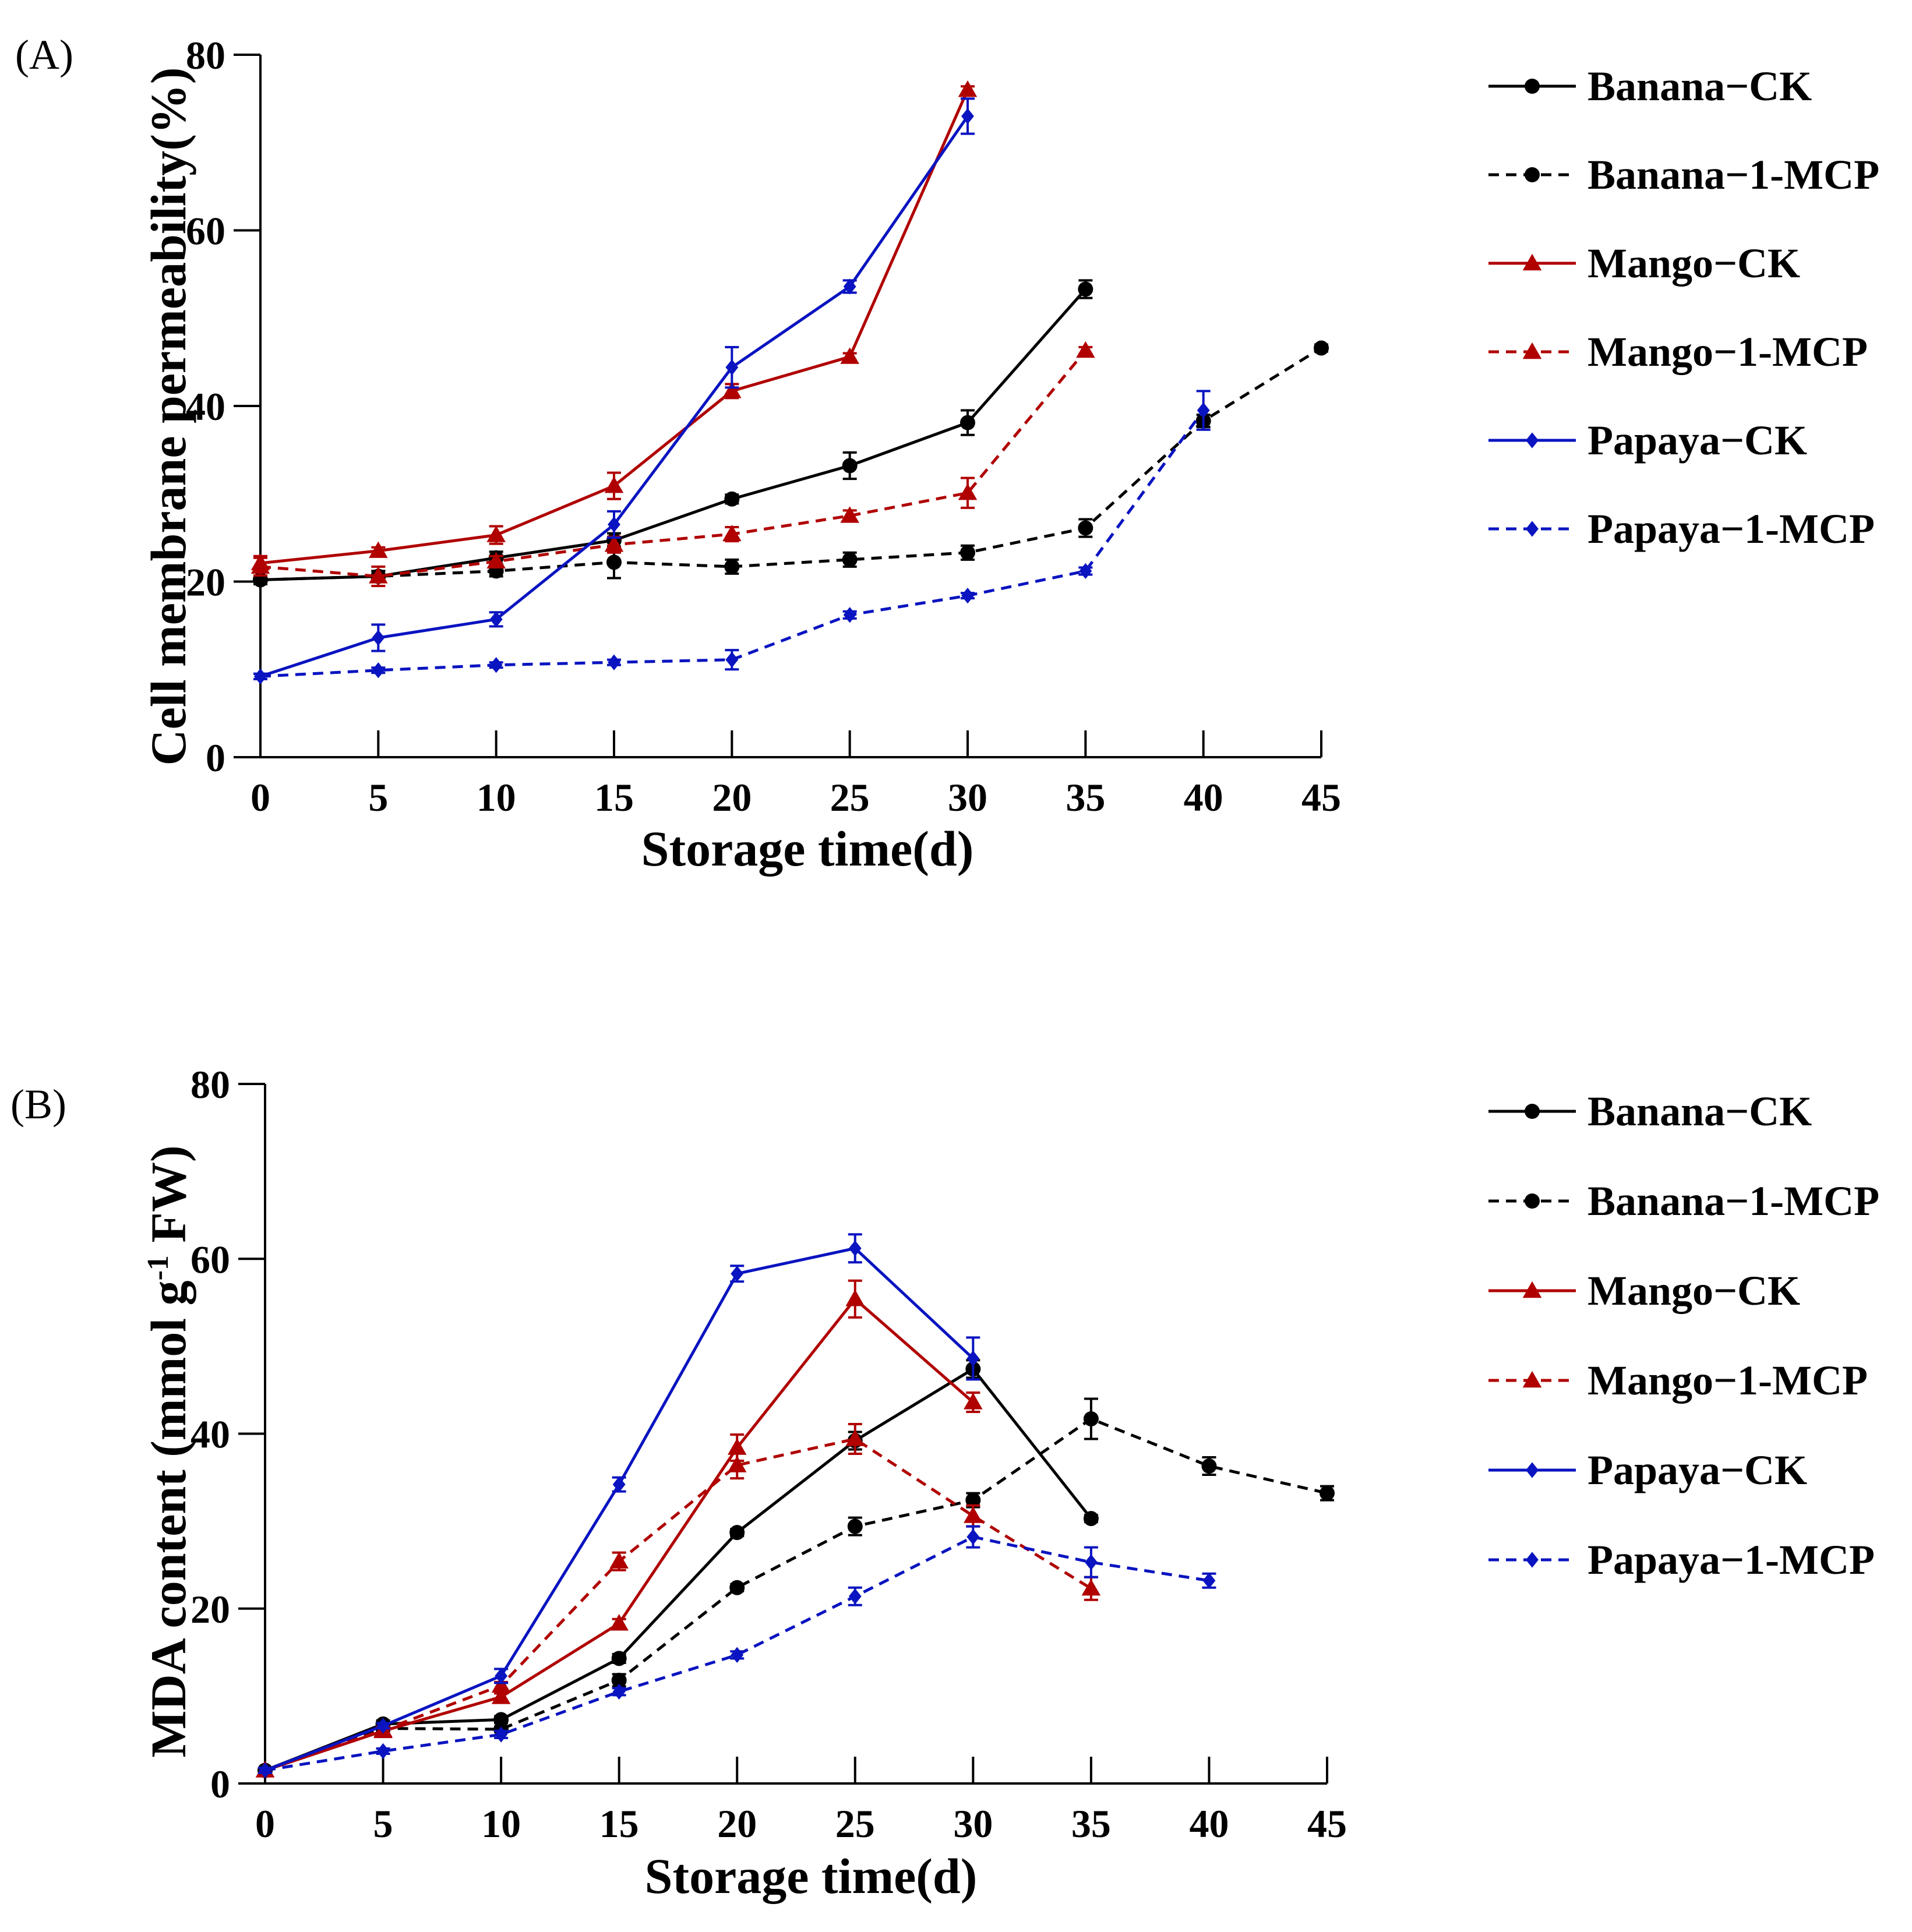 The width and height of the screenshot is (1912, 1932). What do you see at coordinates (496, 797) in the screenshot?
I see `panel-a-x-tick-label: 10` at bounding box center [496, 797].